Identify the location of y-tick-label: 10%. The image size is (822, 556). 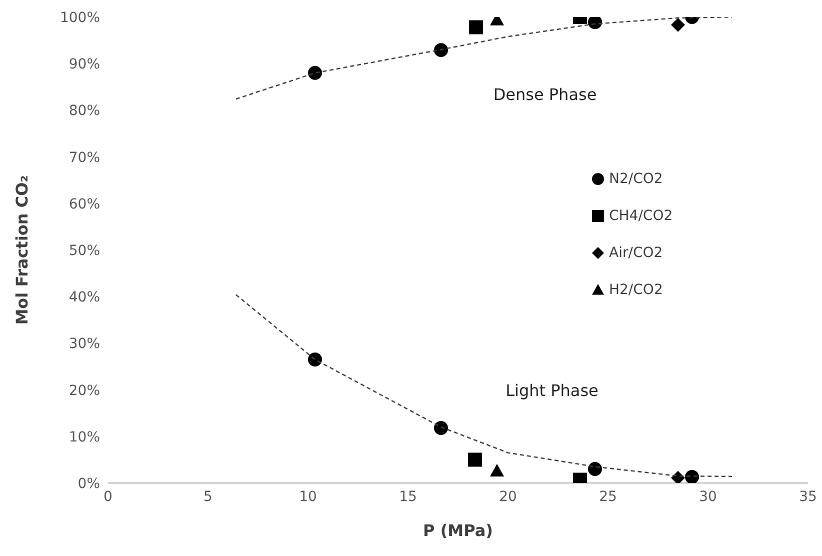
(84, 437).